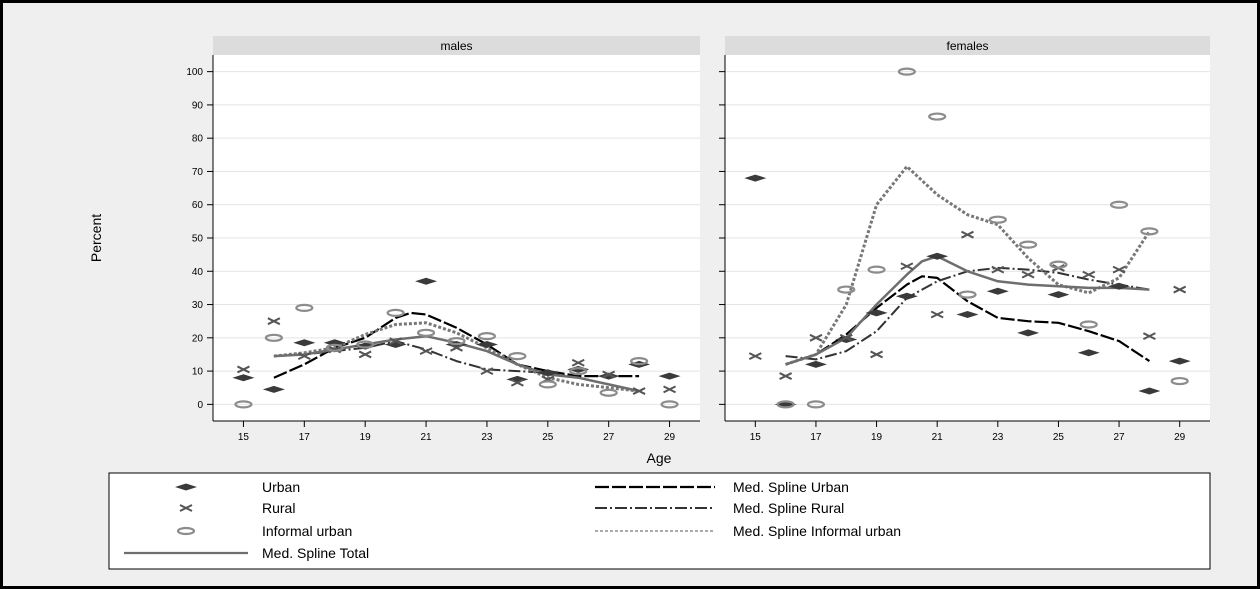 This screenshot has width=1260, height=589. Describe the element at coordinates (998, 437) in the screenshot. I see `x-tick-label: 23` at that location.